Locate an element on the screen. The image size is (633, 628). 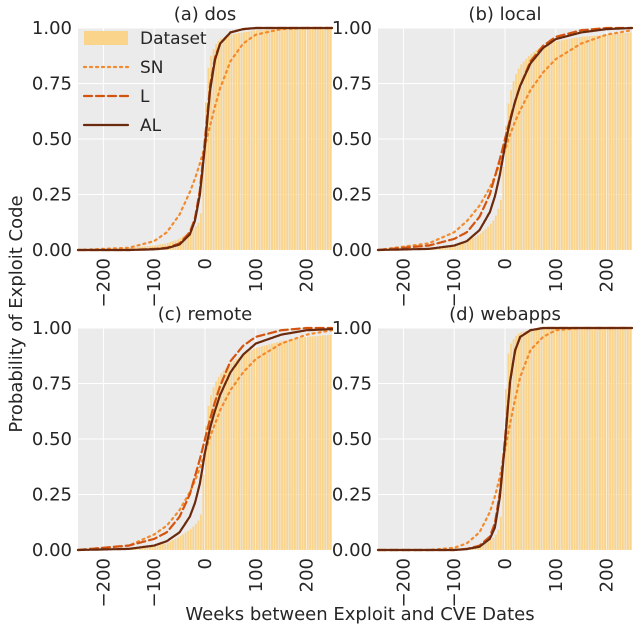
y-tick-label: 0.00 is located at coordinates (52, 550).